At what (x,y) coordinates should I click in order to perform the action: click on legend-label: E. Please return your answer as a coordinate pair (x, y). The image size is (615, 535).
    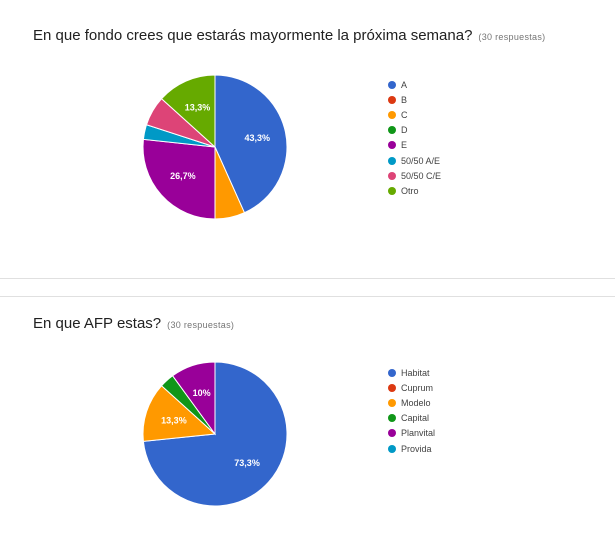
    Looking at the image, I should click on (404, 145).